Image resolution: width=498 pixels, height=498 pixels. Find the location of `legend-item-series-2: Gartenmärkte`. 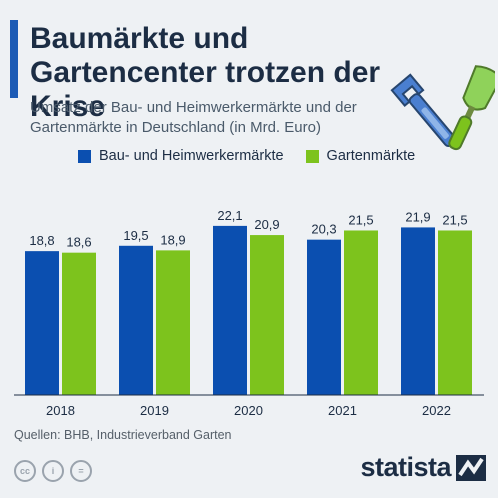

legend-item-series-2: Gartenmärkte is located at coordinates (360, 156).